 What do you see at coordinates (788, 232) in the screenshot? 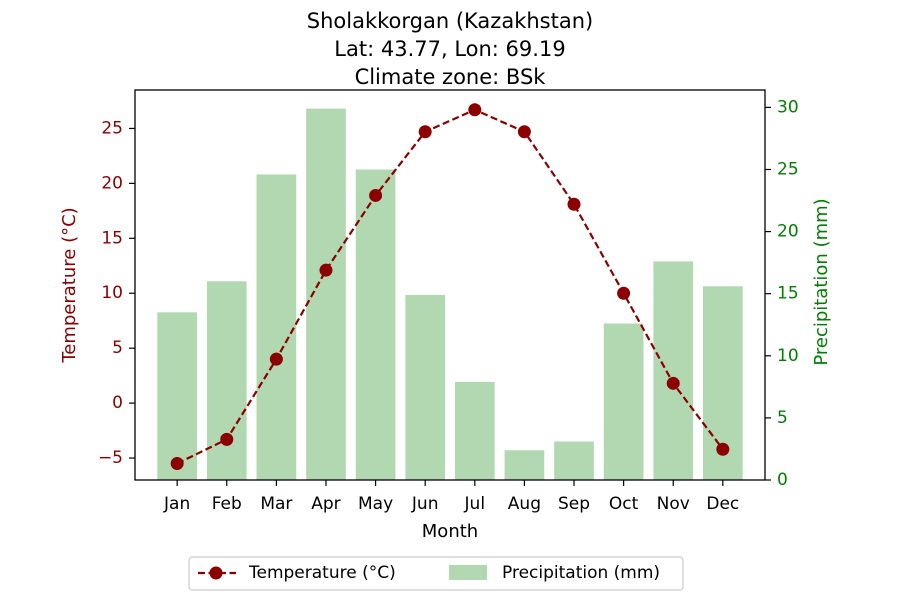
I see `right-tick-label: 20` at bounding box center [788, 232].